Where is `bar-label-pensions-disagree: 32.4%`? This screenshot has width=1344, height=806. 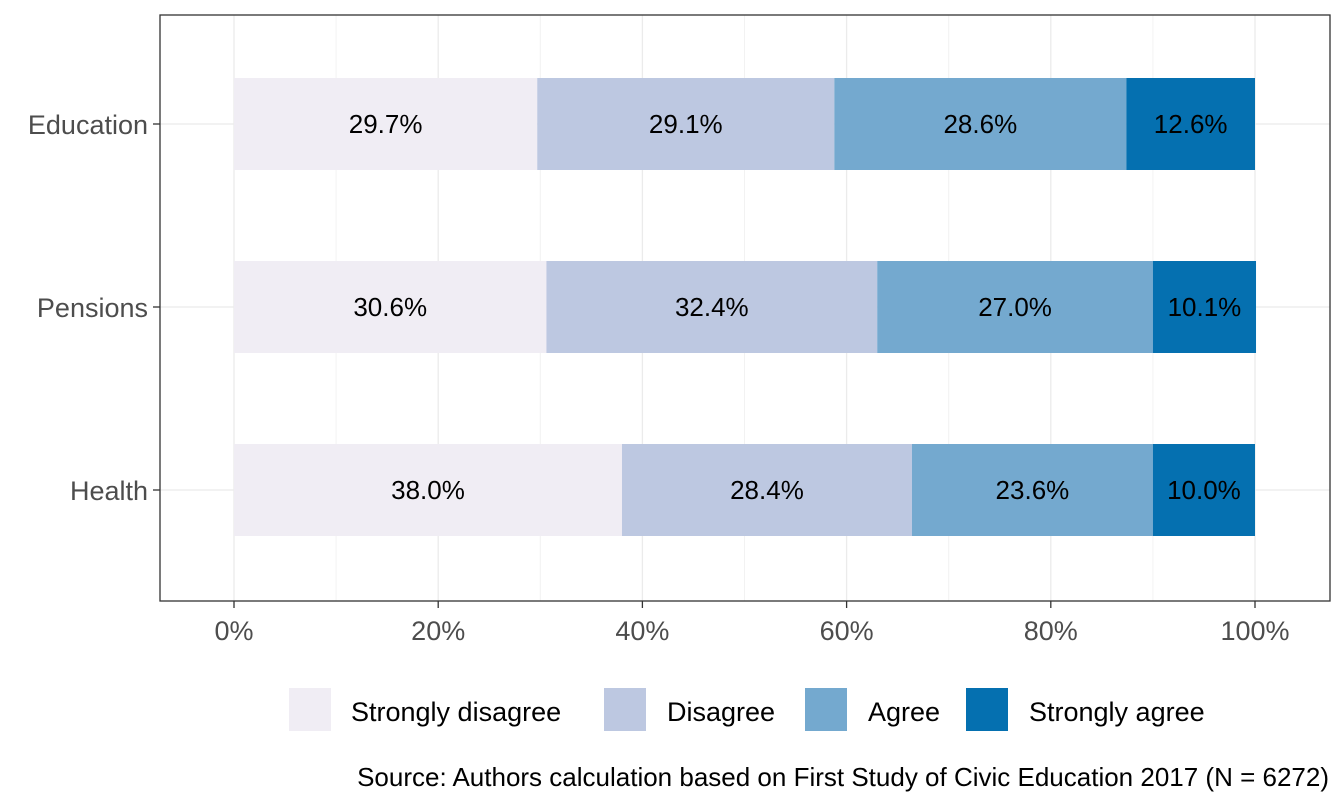 bar-label-pensions-disagree: 32.4% is located at coordinates (712, 307).